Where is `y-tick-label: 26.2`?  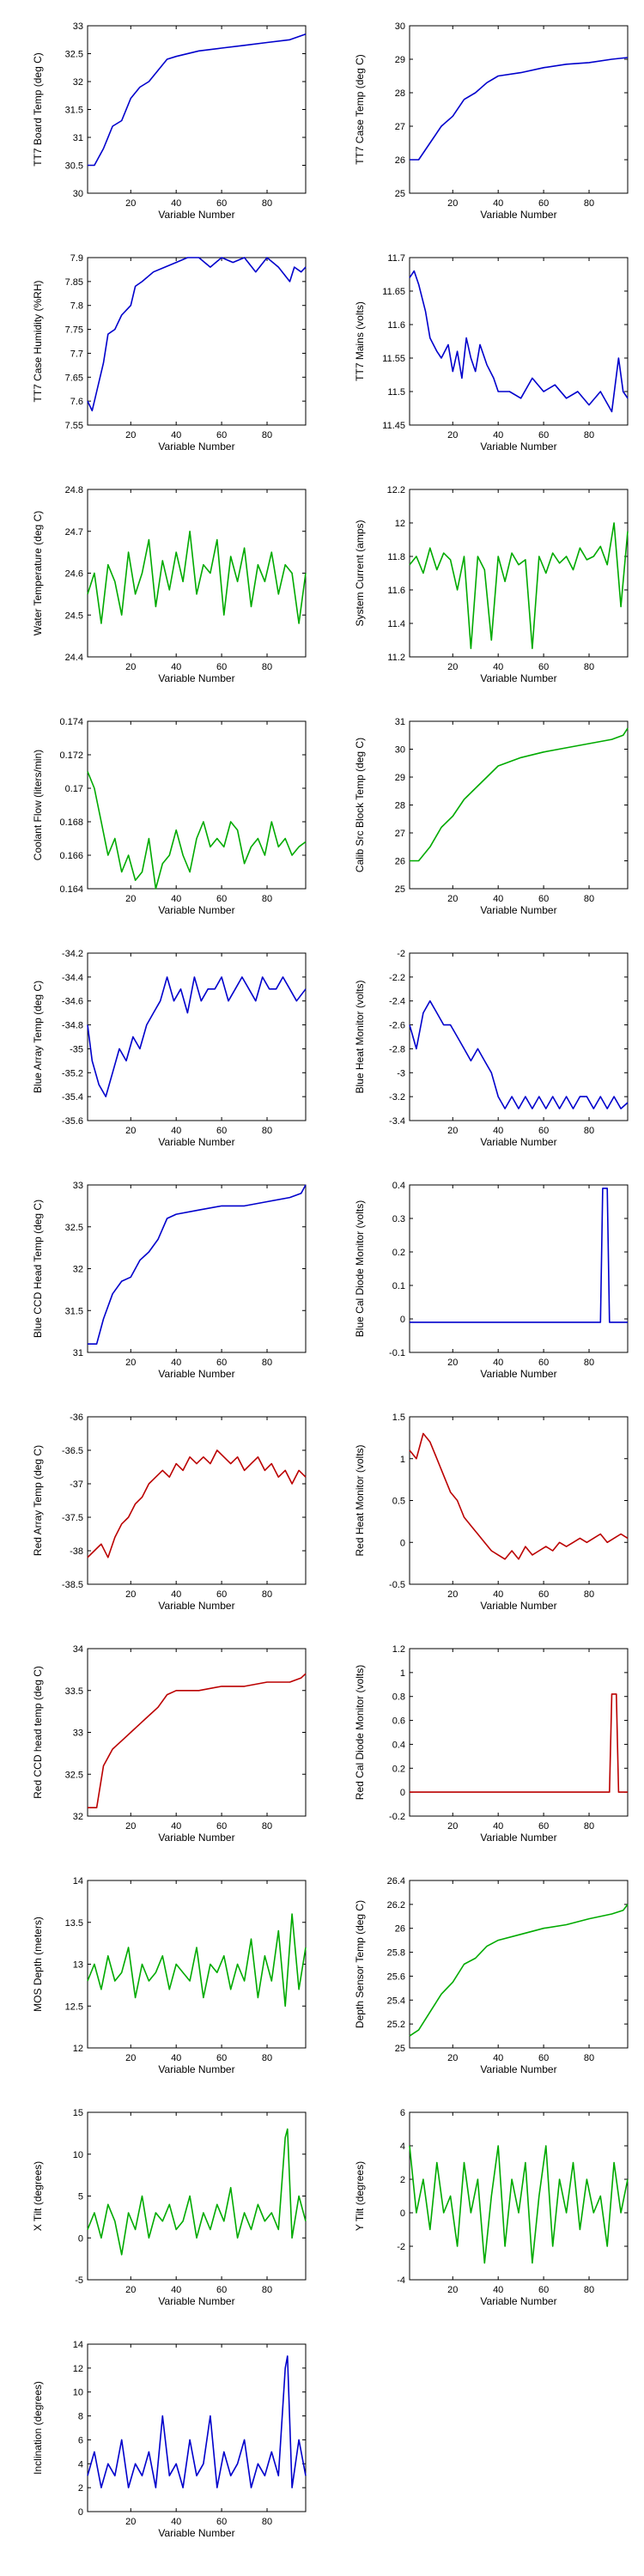
y-tick-label: 26.2 is located at coordinates (396, 1906).